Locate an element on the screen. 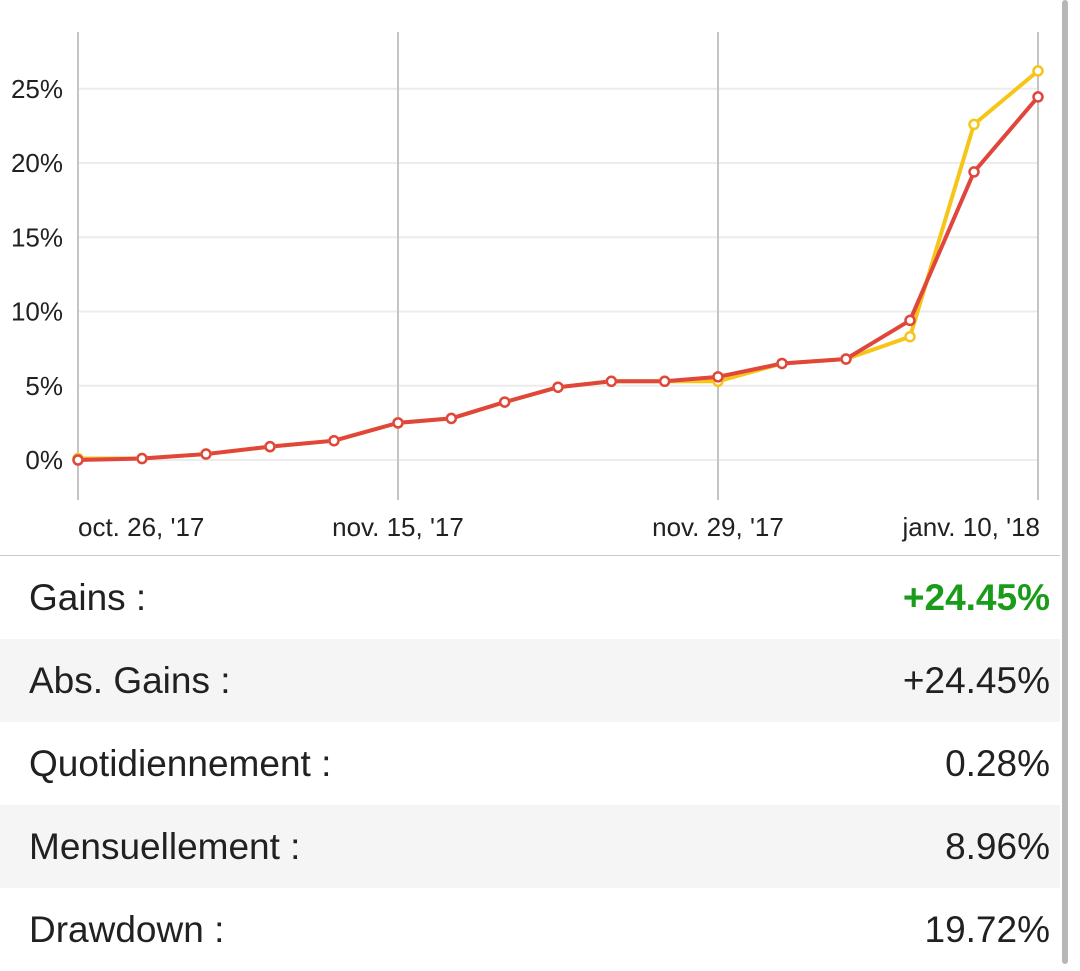 The image size is (1080, 971). gains-label: Gains : is located at coordinates (88, 597).